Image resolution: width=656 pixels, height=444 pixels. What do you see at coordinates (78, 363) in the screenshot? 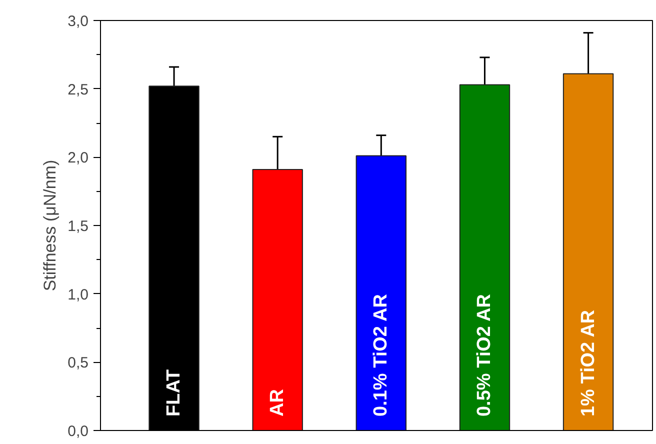
I see `y-tick-label: 0,5` at bounding box center [78, 363].